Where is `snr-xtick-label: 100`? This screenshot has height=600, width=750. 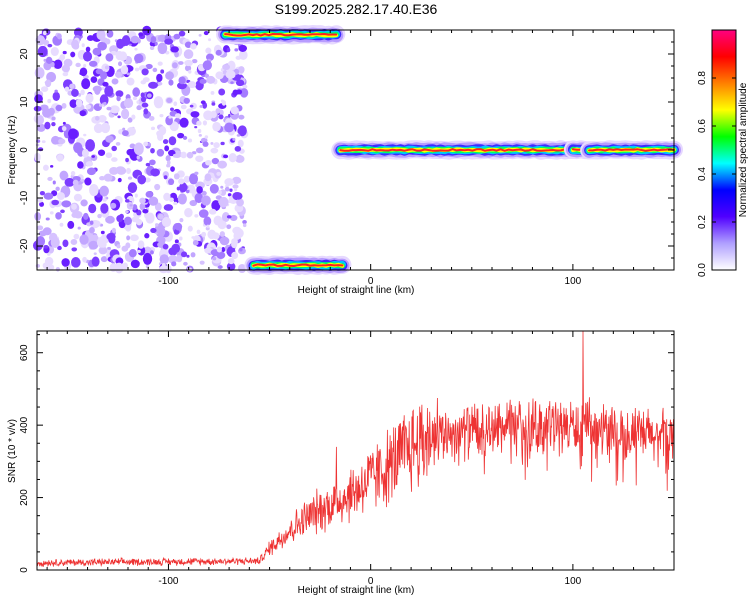 snr-xtick-label: 100 is located at coordinates (573, 581).